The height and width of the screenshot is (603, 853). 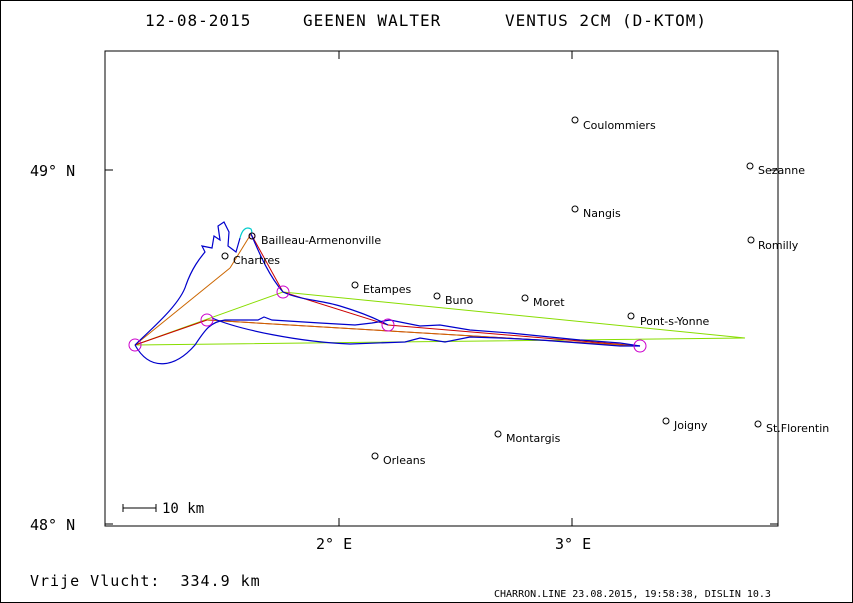 What do you see at coordinates (619, 125) in the screenshot?
I see `place-label-coulommiers: Coulommiers` at bounding box center [619, 125].